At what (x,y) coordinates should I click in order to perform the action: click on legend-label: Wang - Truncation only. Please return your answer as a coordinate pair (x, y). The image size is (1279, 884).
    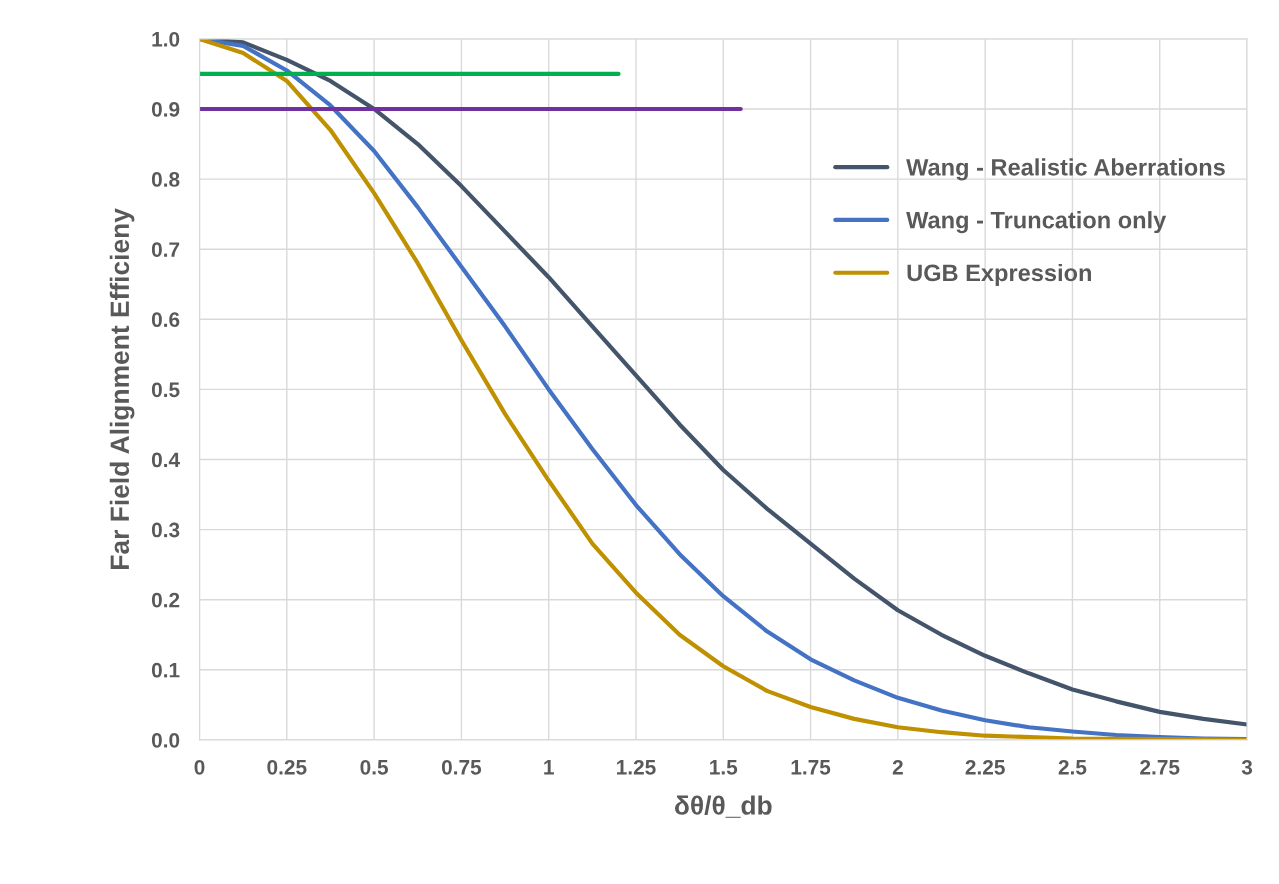
    Looking at the image, I should click on (1036, 222).